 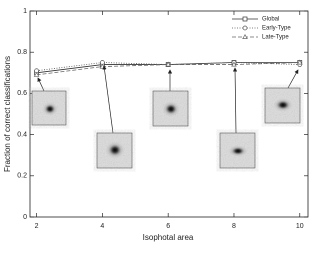 I want to click on y-tick-label: 0.2, so click(x=22, y=176).